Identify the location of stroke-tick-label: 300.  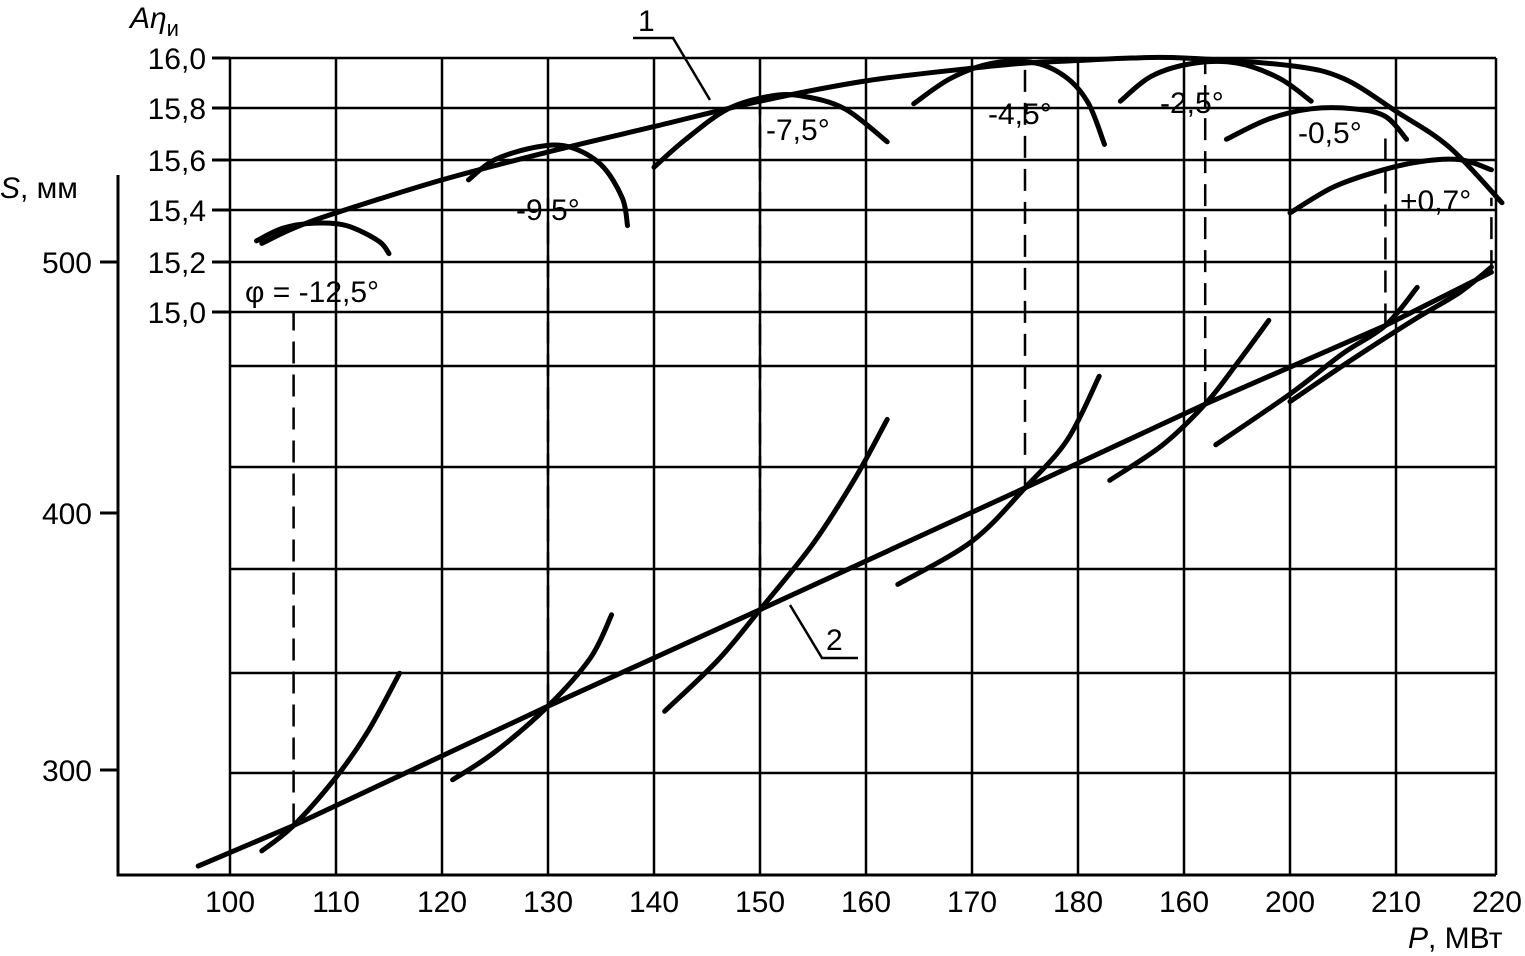
(67, 771).